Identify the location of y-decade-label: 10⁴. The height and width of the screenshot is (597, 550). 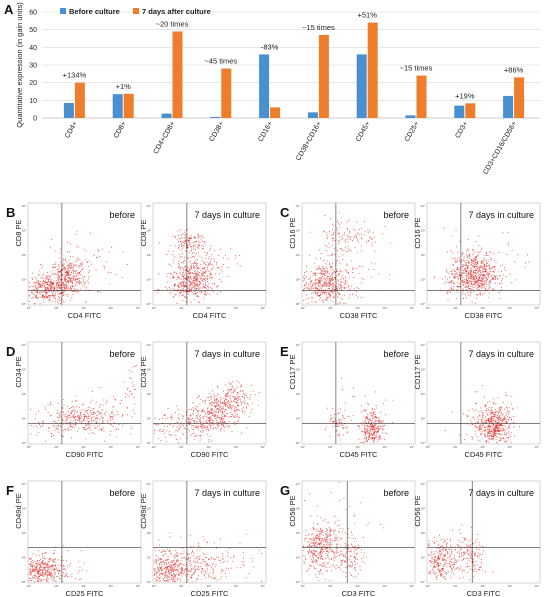
(422, 345).